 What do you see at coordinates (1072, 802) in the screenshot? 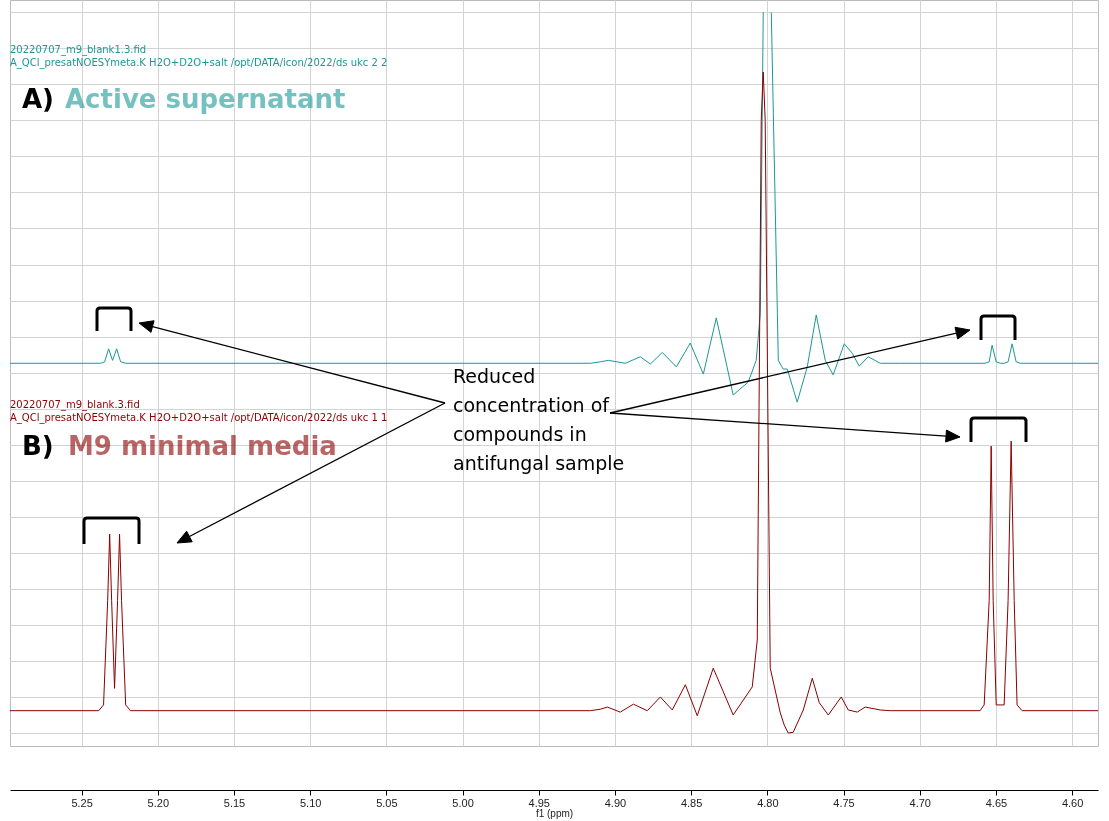
I see `x-tick-label: 4.60` at bounding box center [1072, 802].